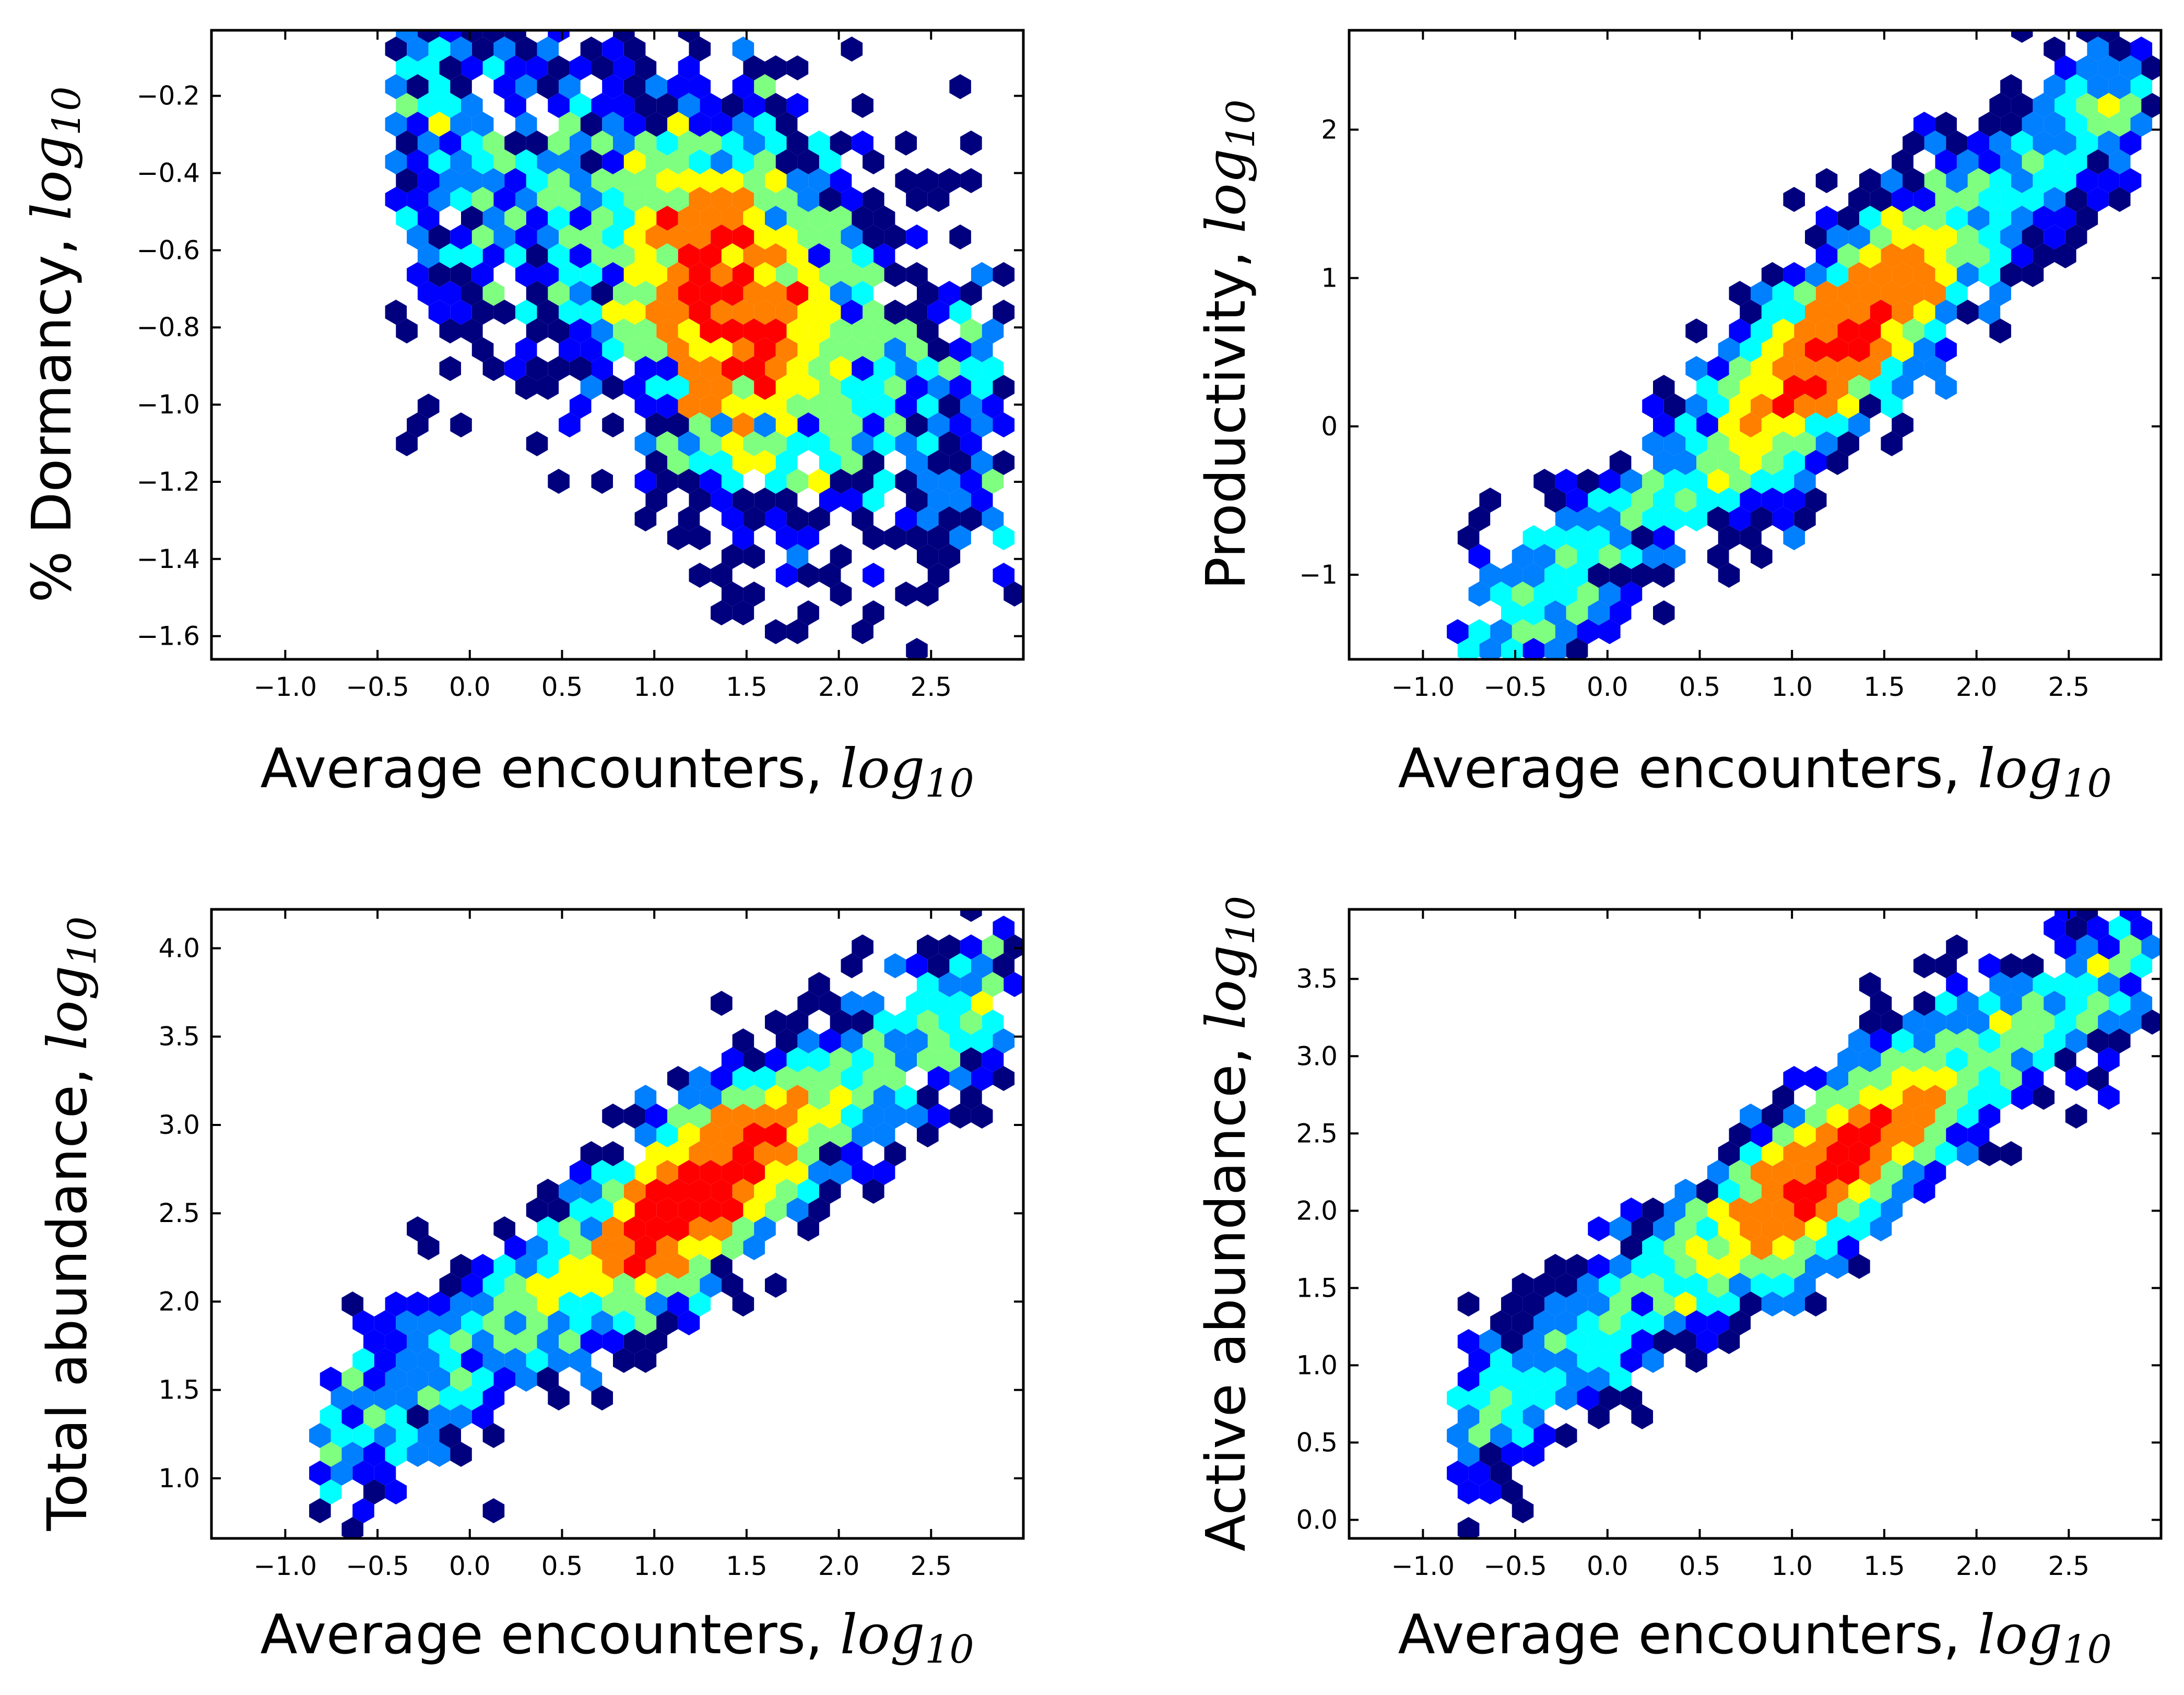 The image size is (2184, 1695). What do you see at coordinates (1317, 1288) in the screenshot?
I see `y-tick-label: 1.5` at bounding box center [1317, 1288].